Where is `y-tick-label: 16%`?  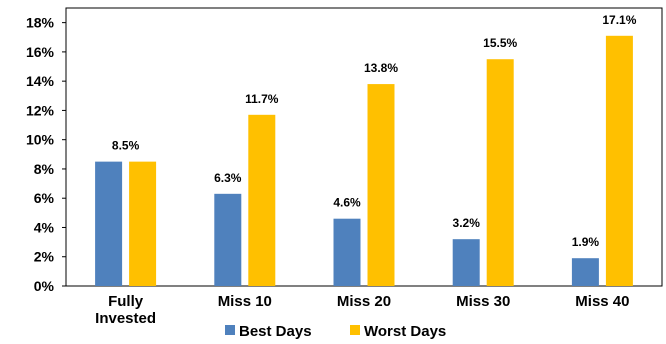
y-tick-label: 16% is located at coordinates (40, 52).